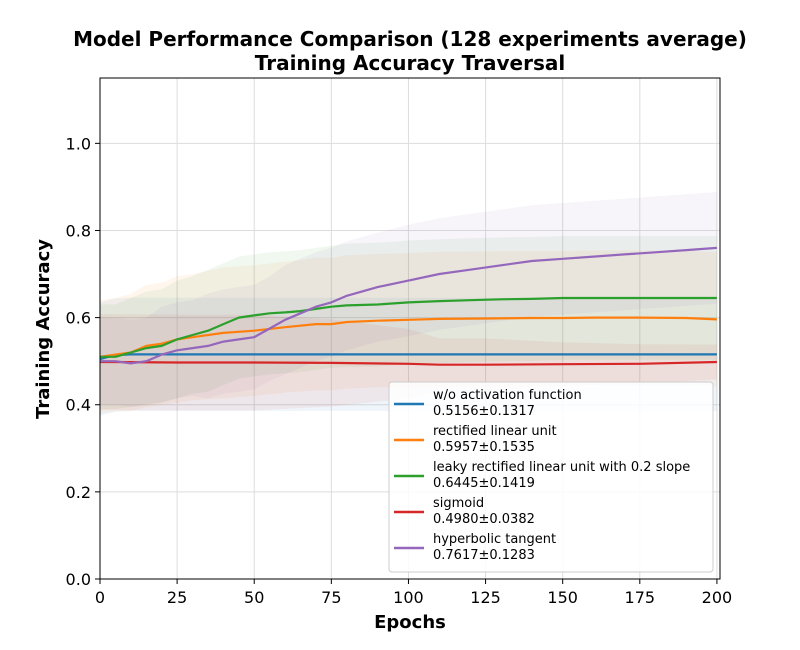 Image resolution: width=800 pixels, height=650 pixels. I want to click on legend-value-0: 0.5156±0.1317, so click(484, 411).